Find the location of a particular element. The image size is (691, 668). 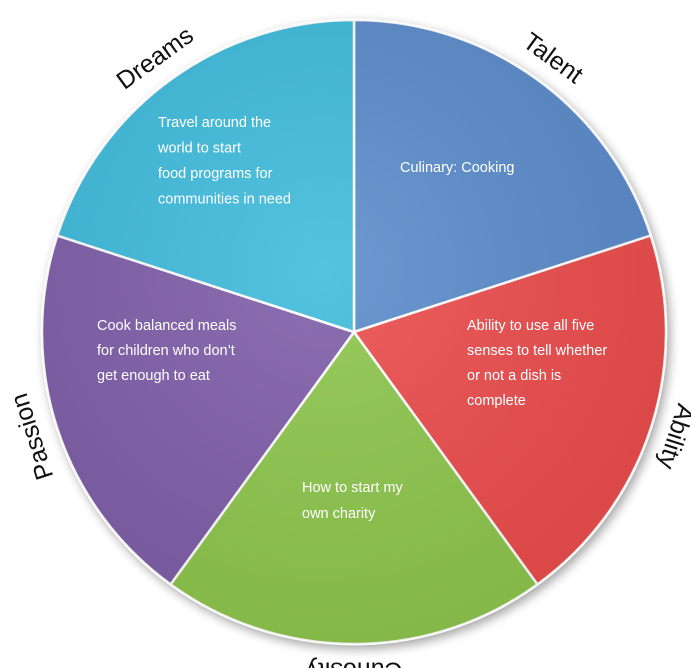

segment-text: Travel around the is located at coordinates (214, 123).